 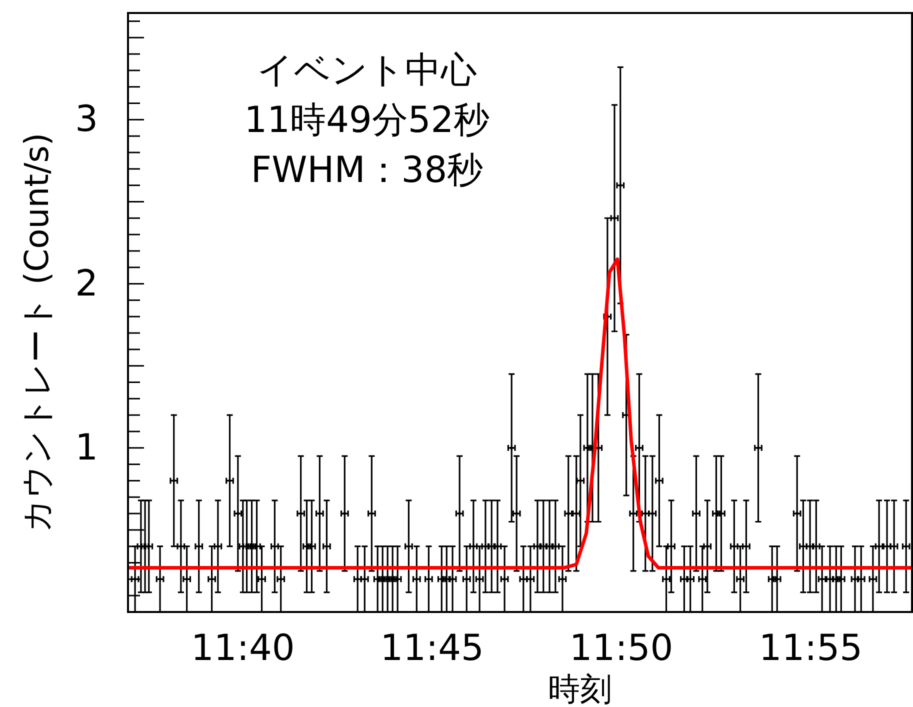 I want to click on x-tick-label: 11:55, so click(x=810, y=648).